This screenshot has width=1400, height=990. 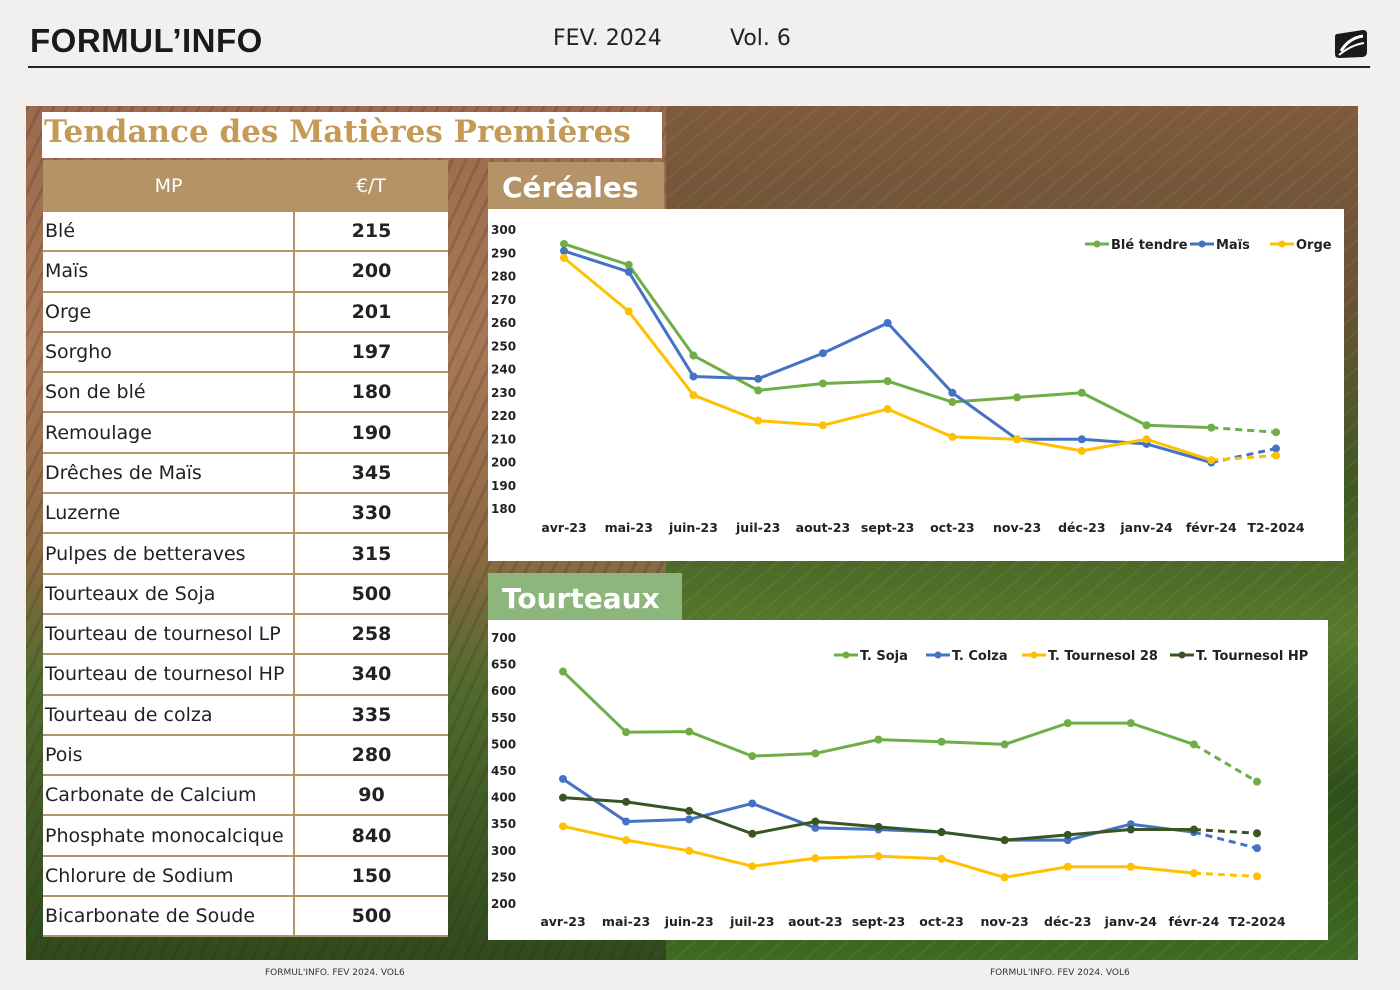 What do you see at coordinates (503, 691) in the screenshot?
I see `y-tick-label: 600` at bounding box center [503, 691].